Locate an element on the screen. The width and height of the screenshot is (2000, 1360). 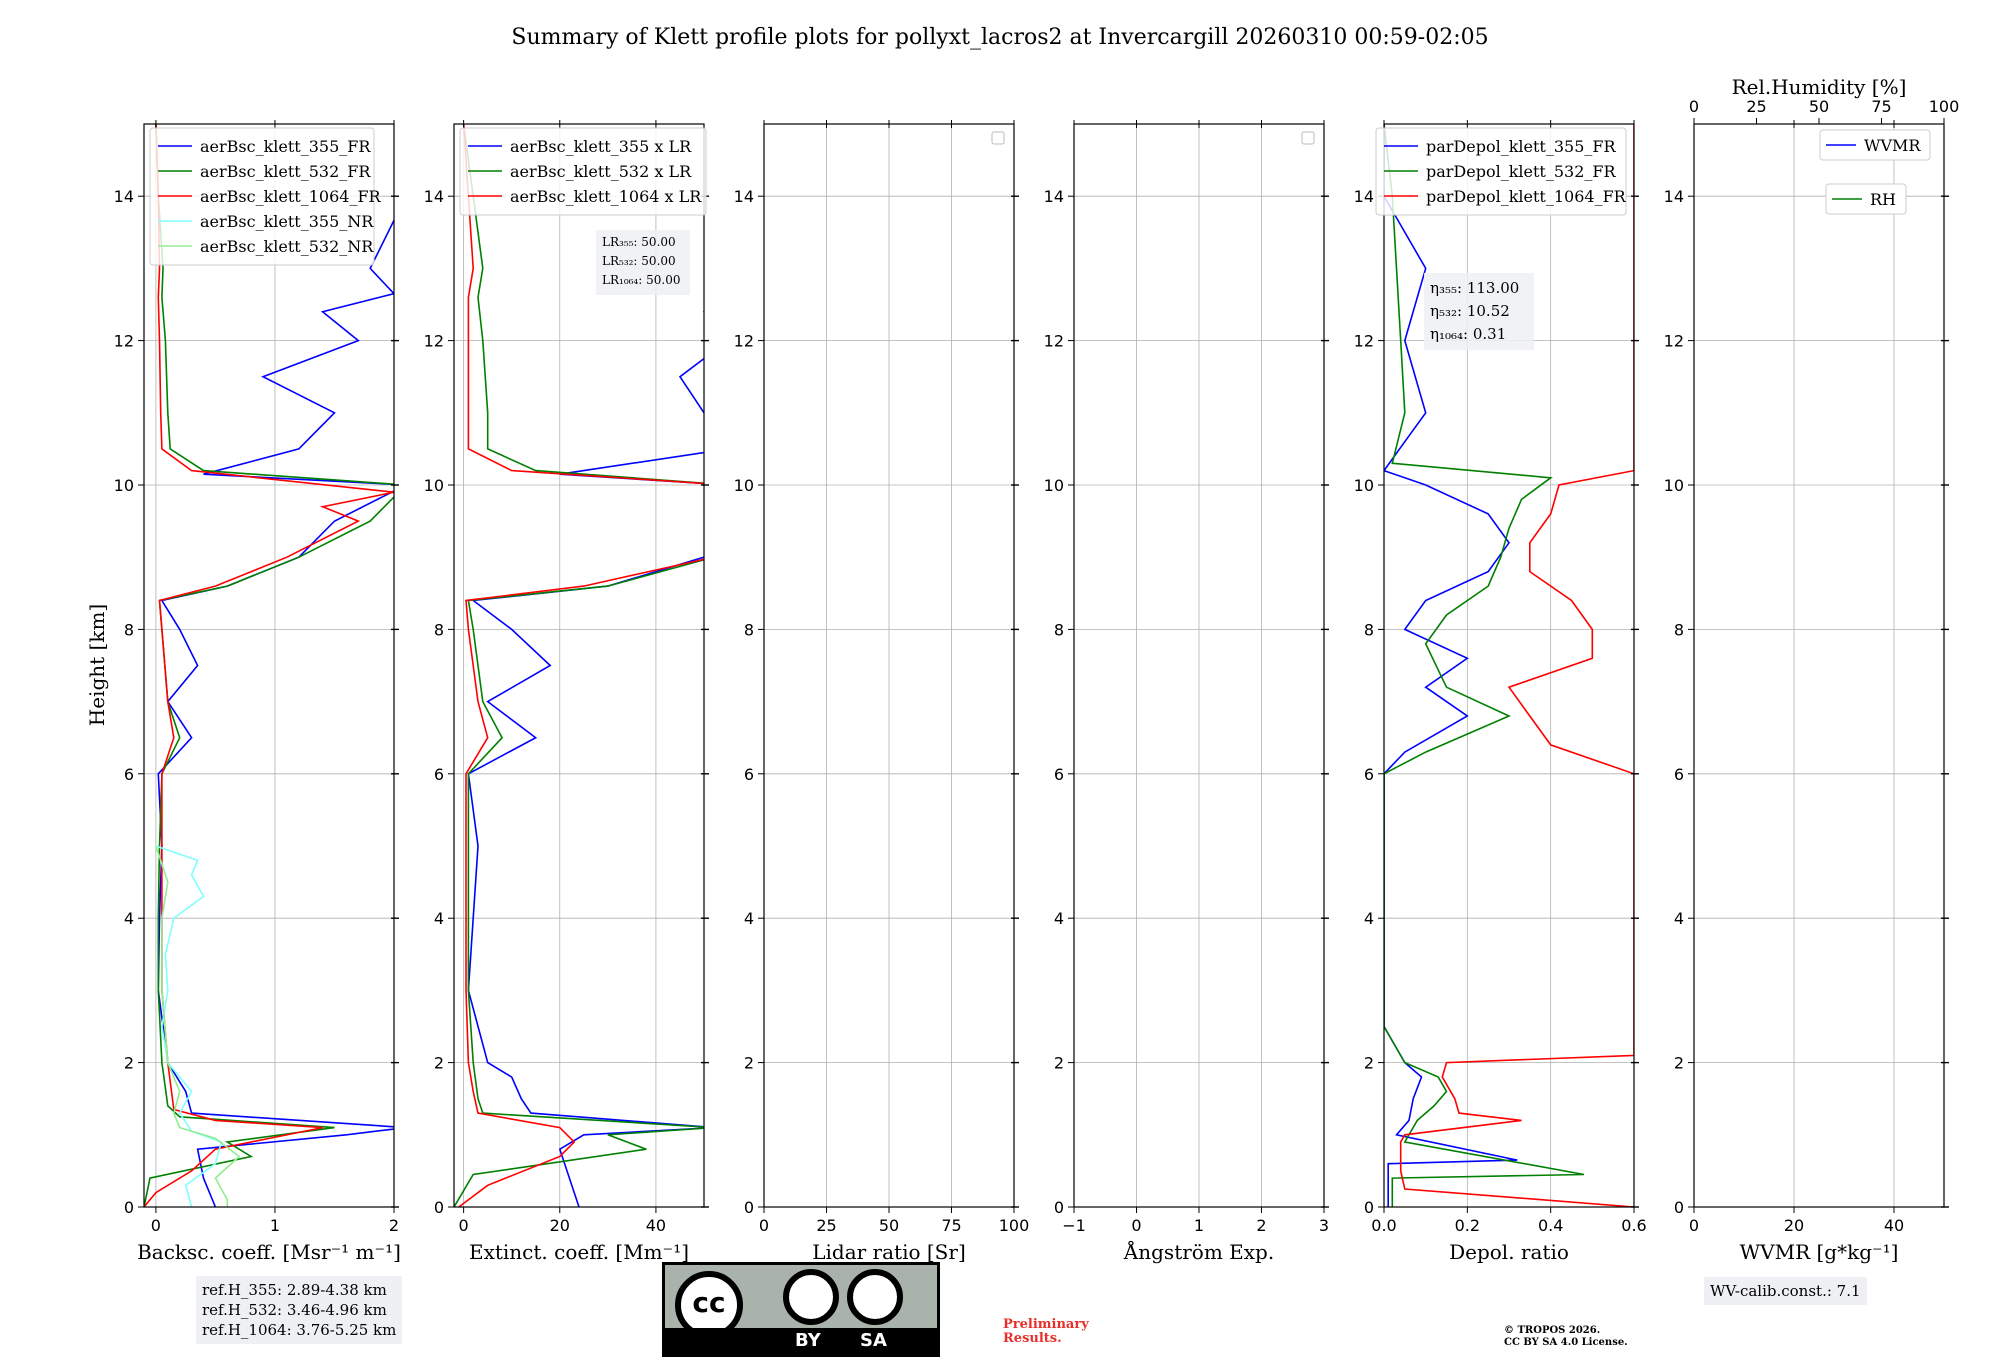
wvmr-ytick-label-2: 4 is located at coordinates (1679, 918).